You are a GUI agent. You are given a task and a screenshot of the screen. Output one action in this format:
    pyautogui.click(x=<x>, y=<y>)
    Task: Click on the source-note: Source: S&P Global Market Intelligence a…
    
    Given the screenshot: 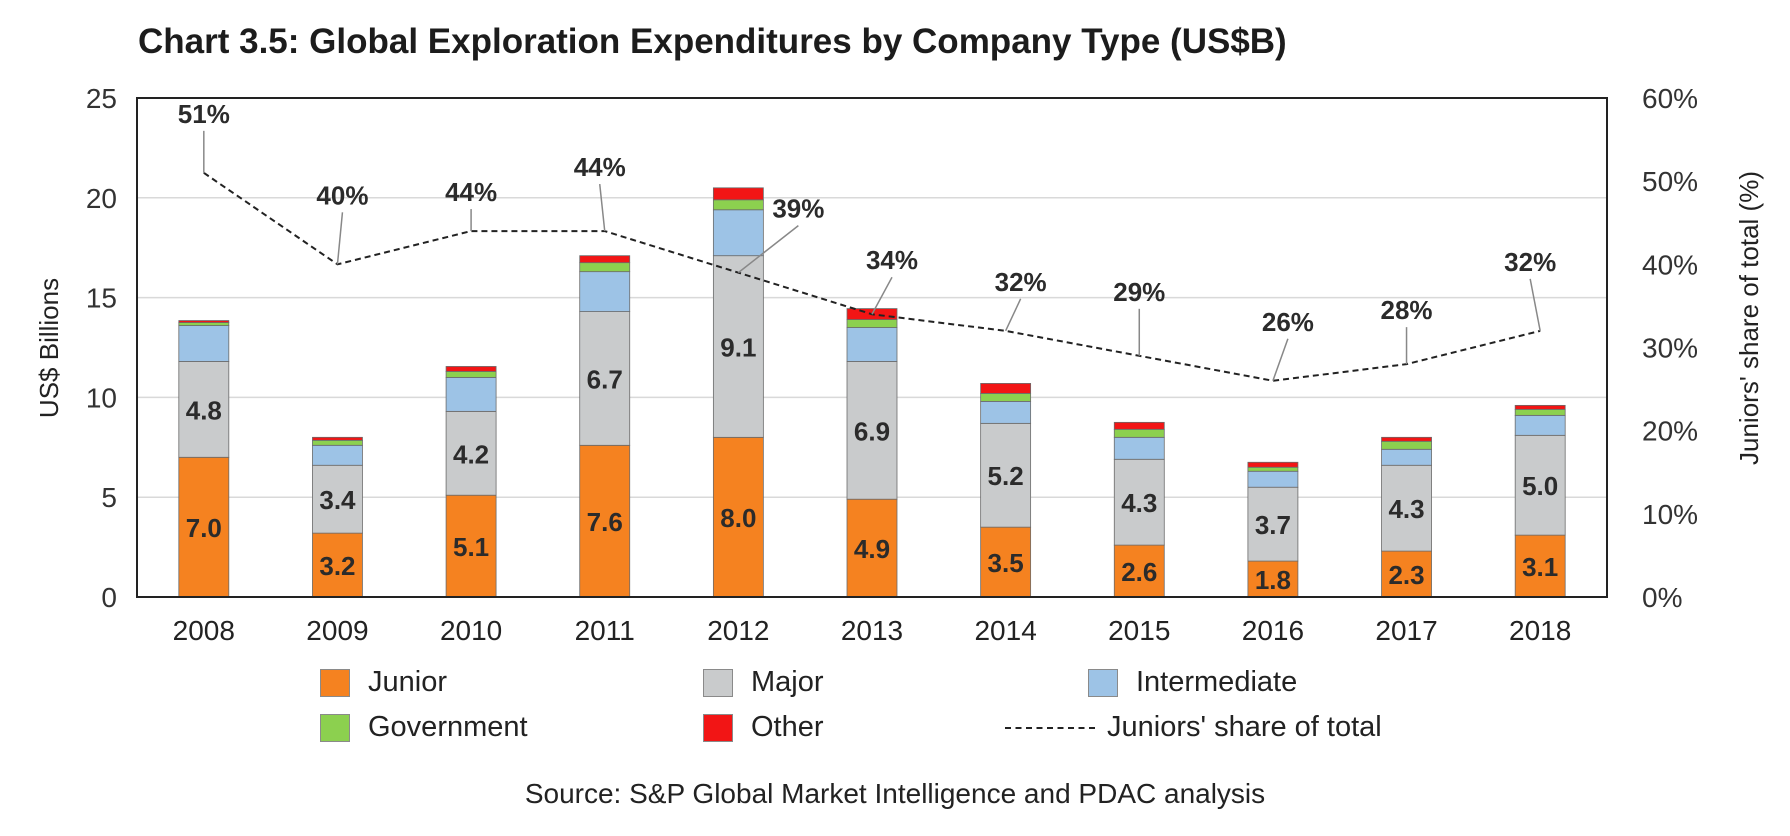 What is the action you would take?
    pyautogui.click(x=895, y=793)
    